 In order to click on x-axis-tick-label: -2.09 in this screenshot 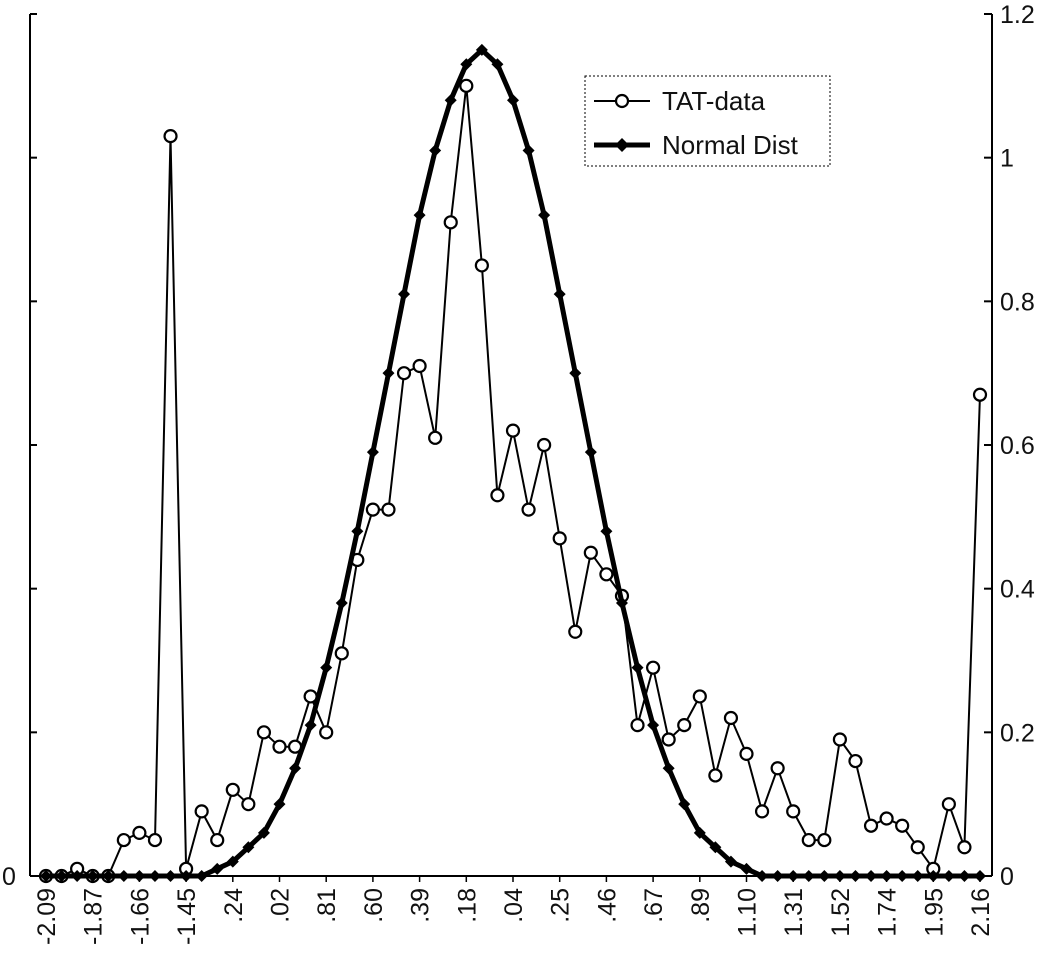, I will do `click(47, 916)`.